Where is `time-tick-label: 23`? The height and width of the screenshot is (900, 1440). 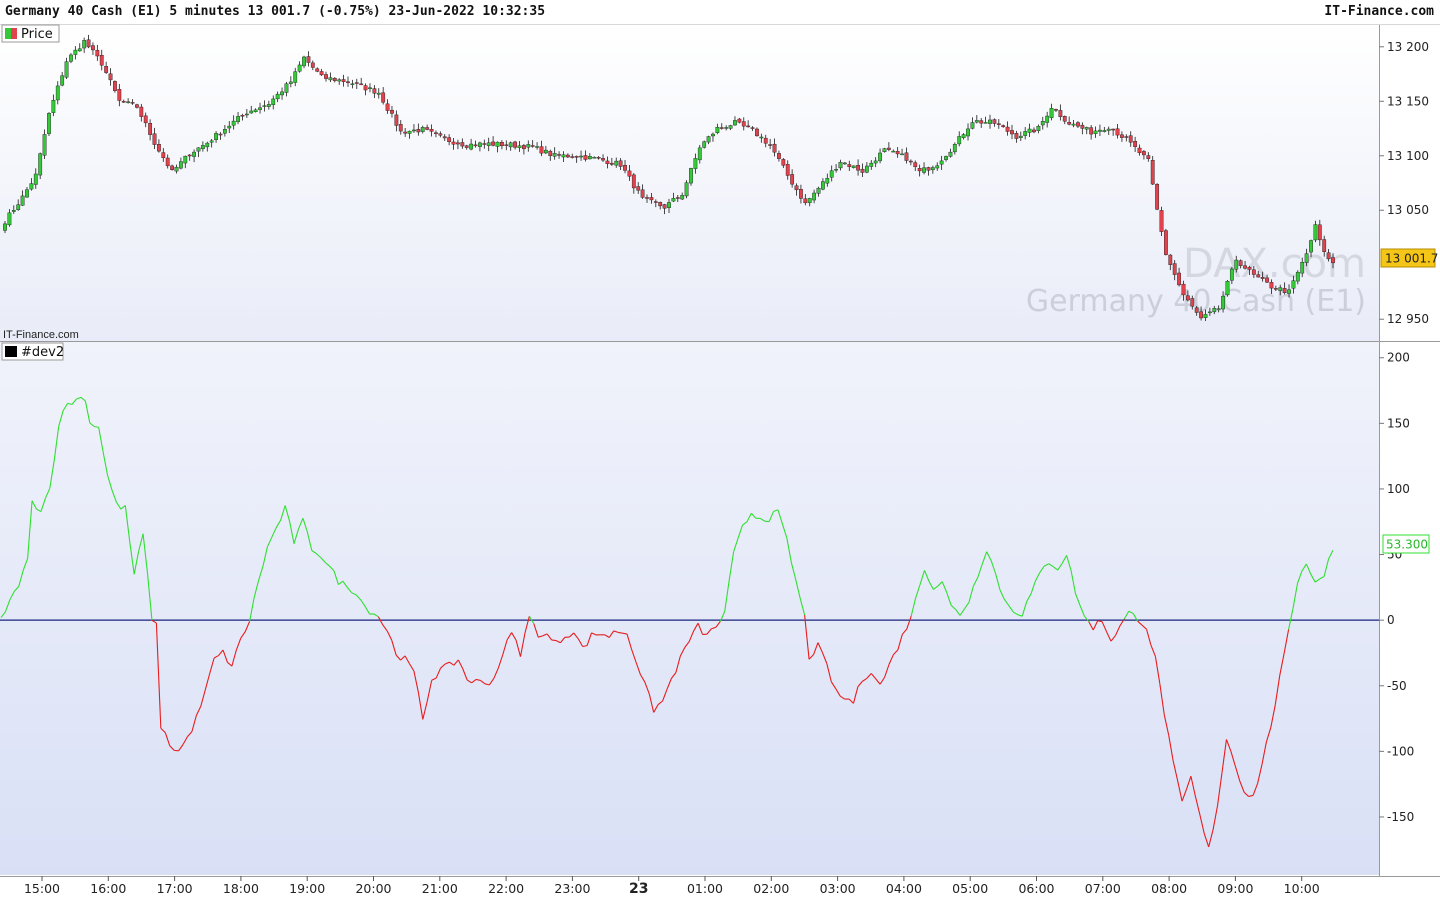 time-tick-label: 23 is located at coordinates (638, 889).